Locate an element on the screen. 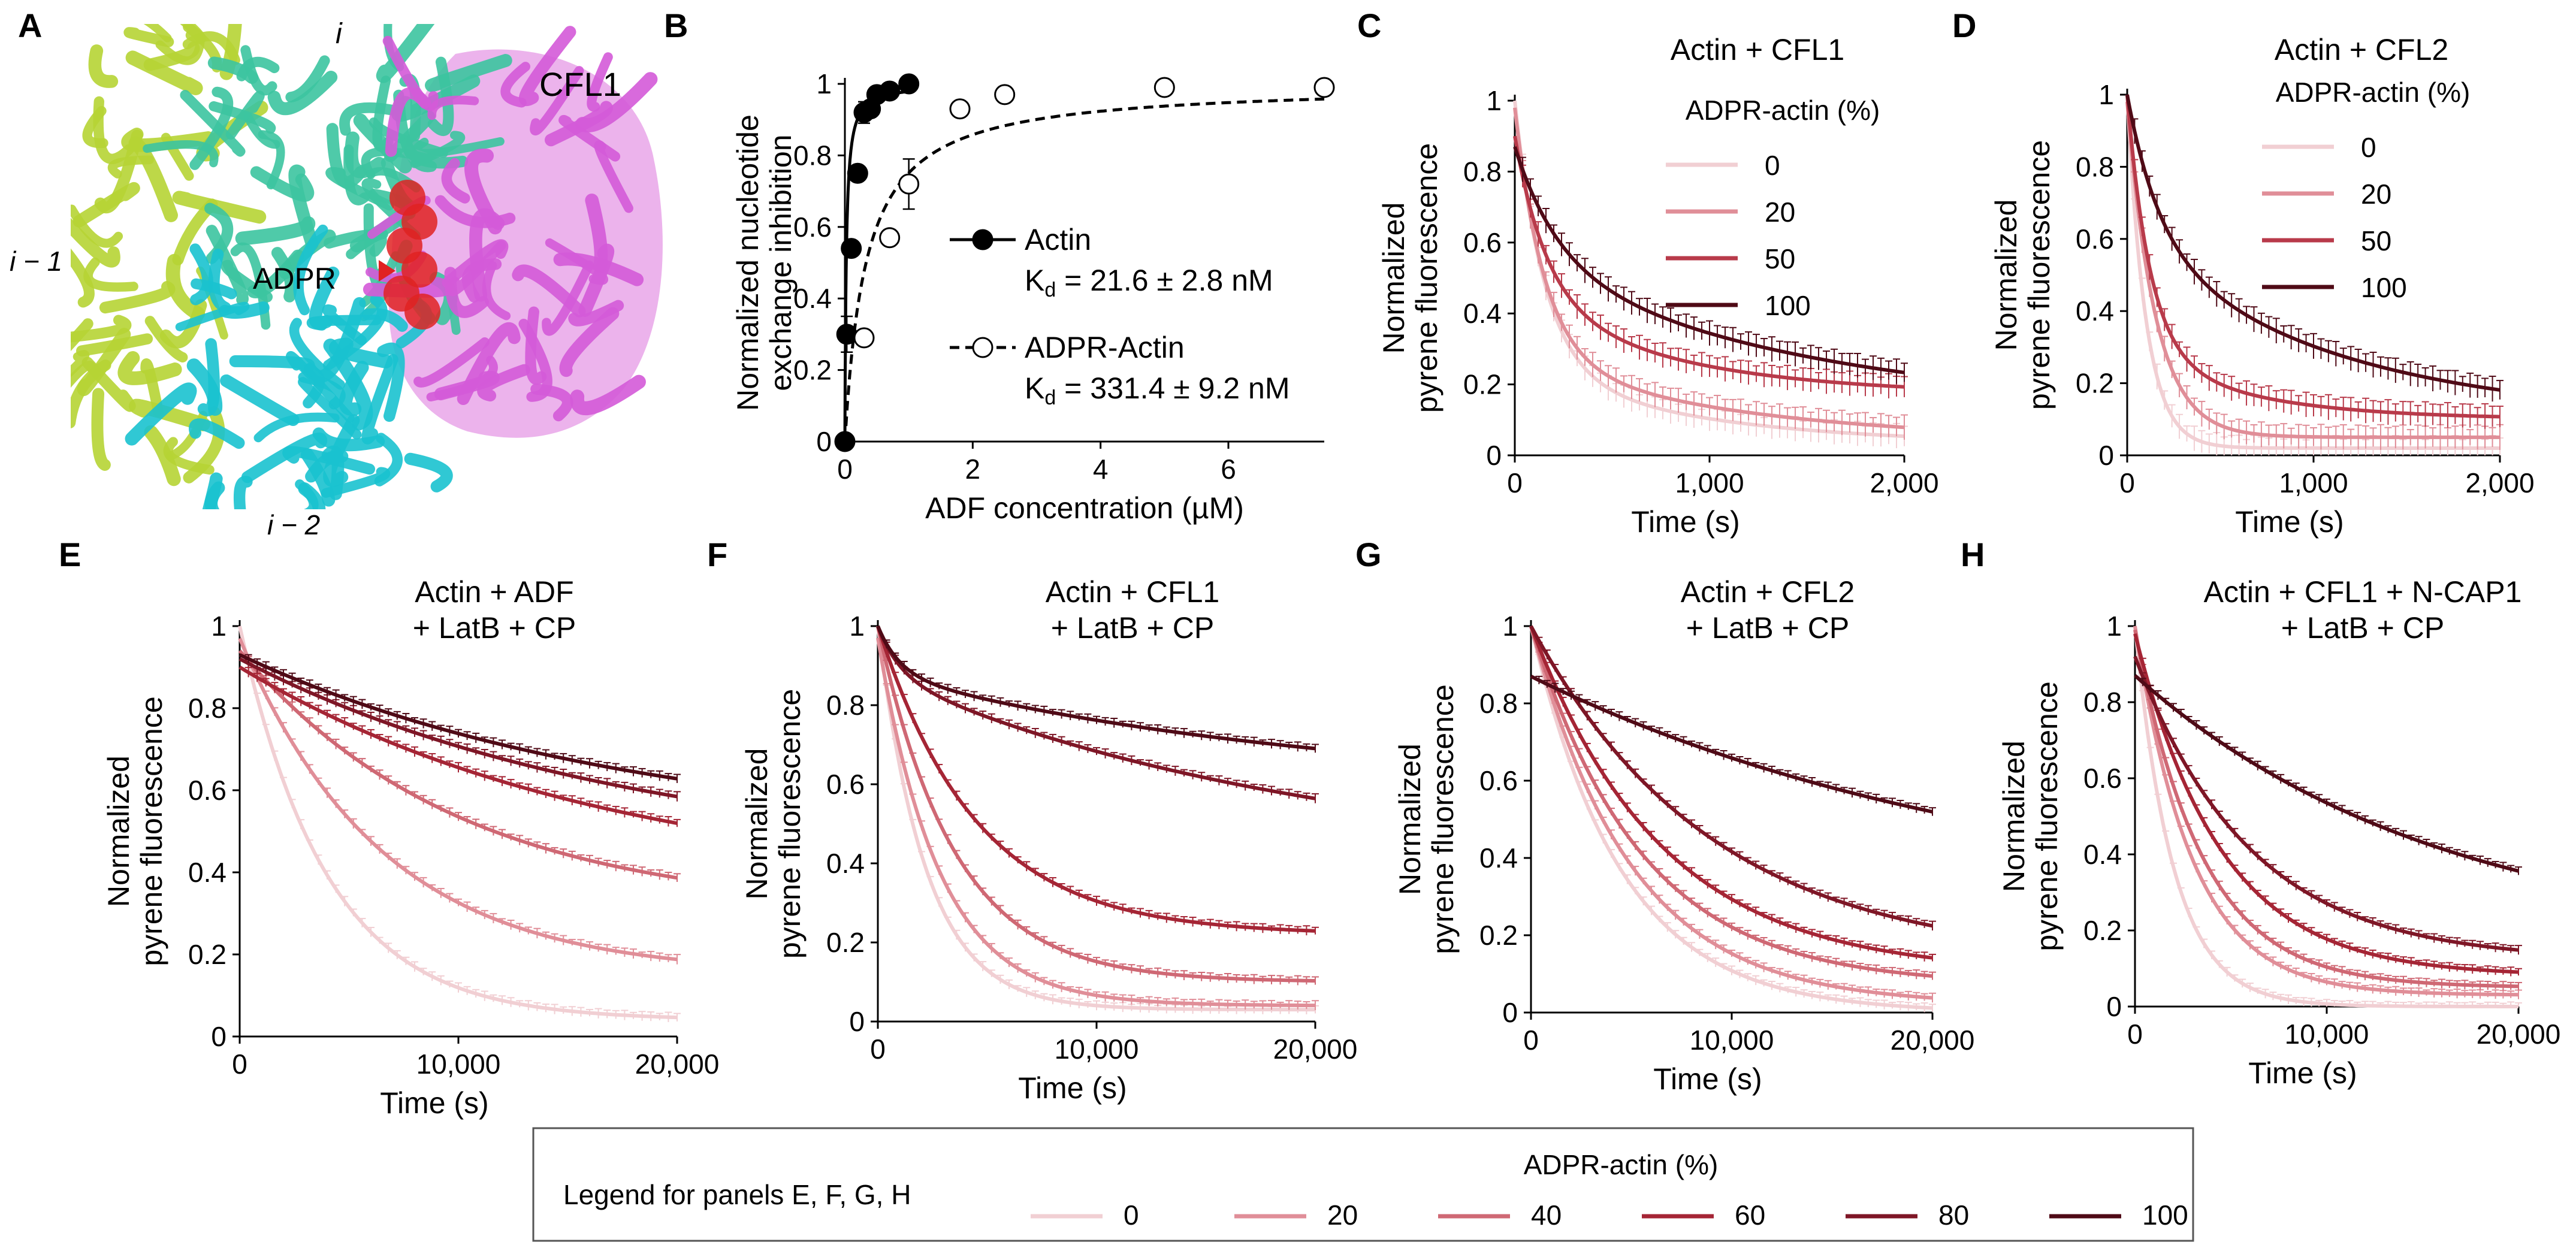 The height and width of the screenshot is (1245, 2576). y-axis-label: exchange inhibition is located at coordinates (781, 262).